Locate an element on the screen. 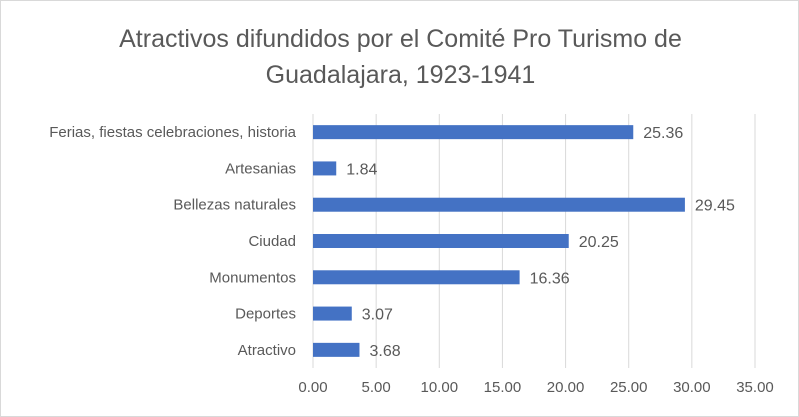 This screenshot has height=417, width=799. y-category-label: Atractivo is located at coordinates (267, 350).